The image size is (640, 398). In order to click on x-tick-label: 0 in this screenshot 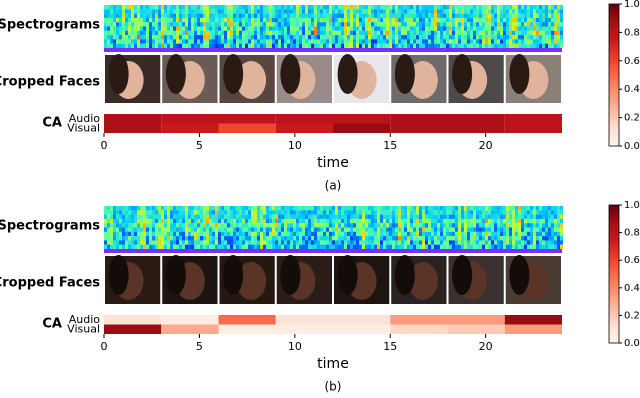, I will do `click(104, 145)`.